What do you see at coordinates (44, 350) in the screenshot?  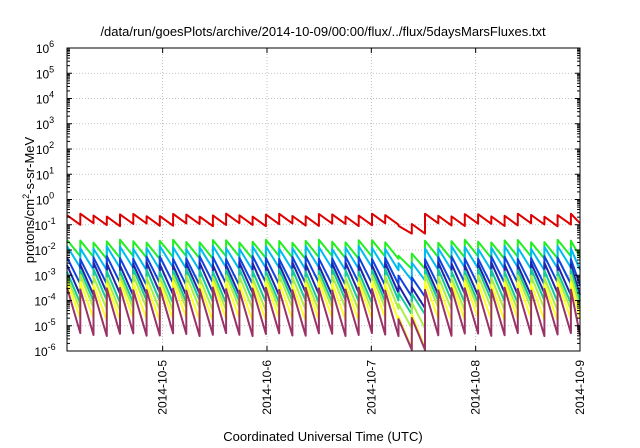 I see `y-tick-label: 10⁻⁶` at bounding box center [44, 350].